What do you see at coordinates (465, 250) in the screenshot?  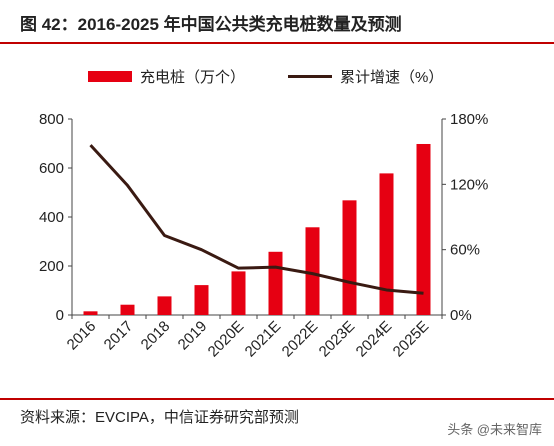 I see `y-right-tick-label: 60%` at bounding box center [465, 250].